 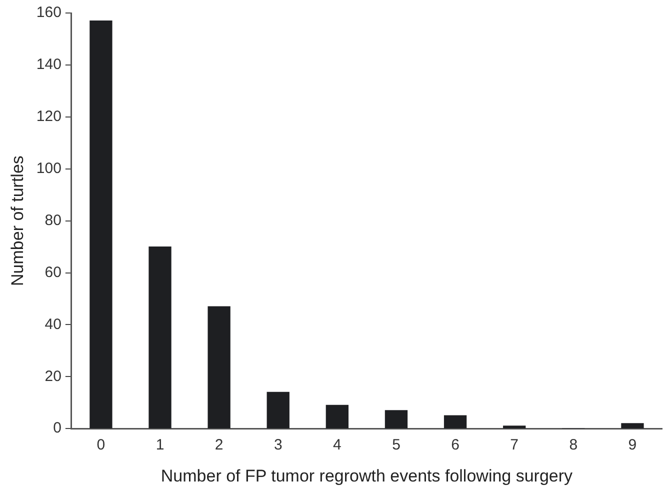 What do you see at coordinates (455, 445) in the screenshot?
I see `x-tick-label: 6` at bounding box center [455, 445].